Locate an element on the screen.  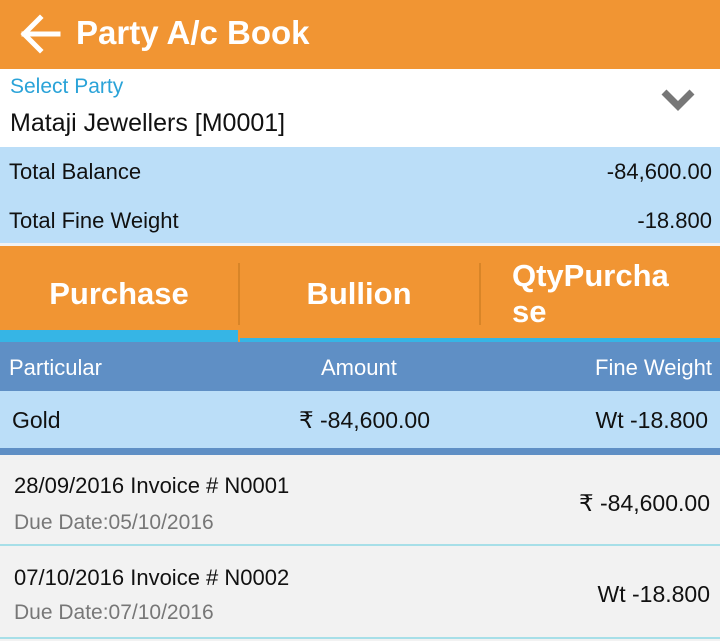
tab-qtypurchase: QtyPurchase is located at coordinates (590, 293).